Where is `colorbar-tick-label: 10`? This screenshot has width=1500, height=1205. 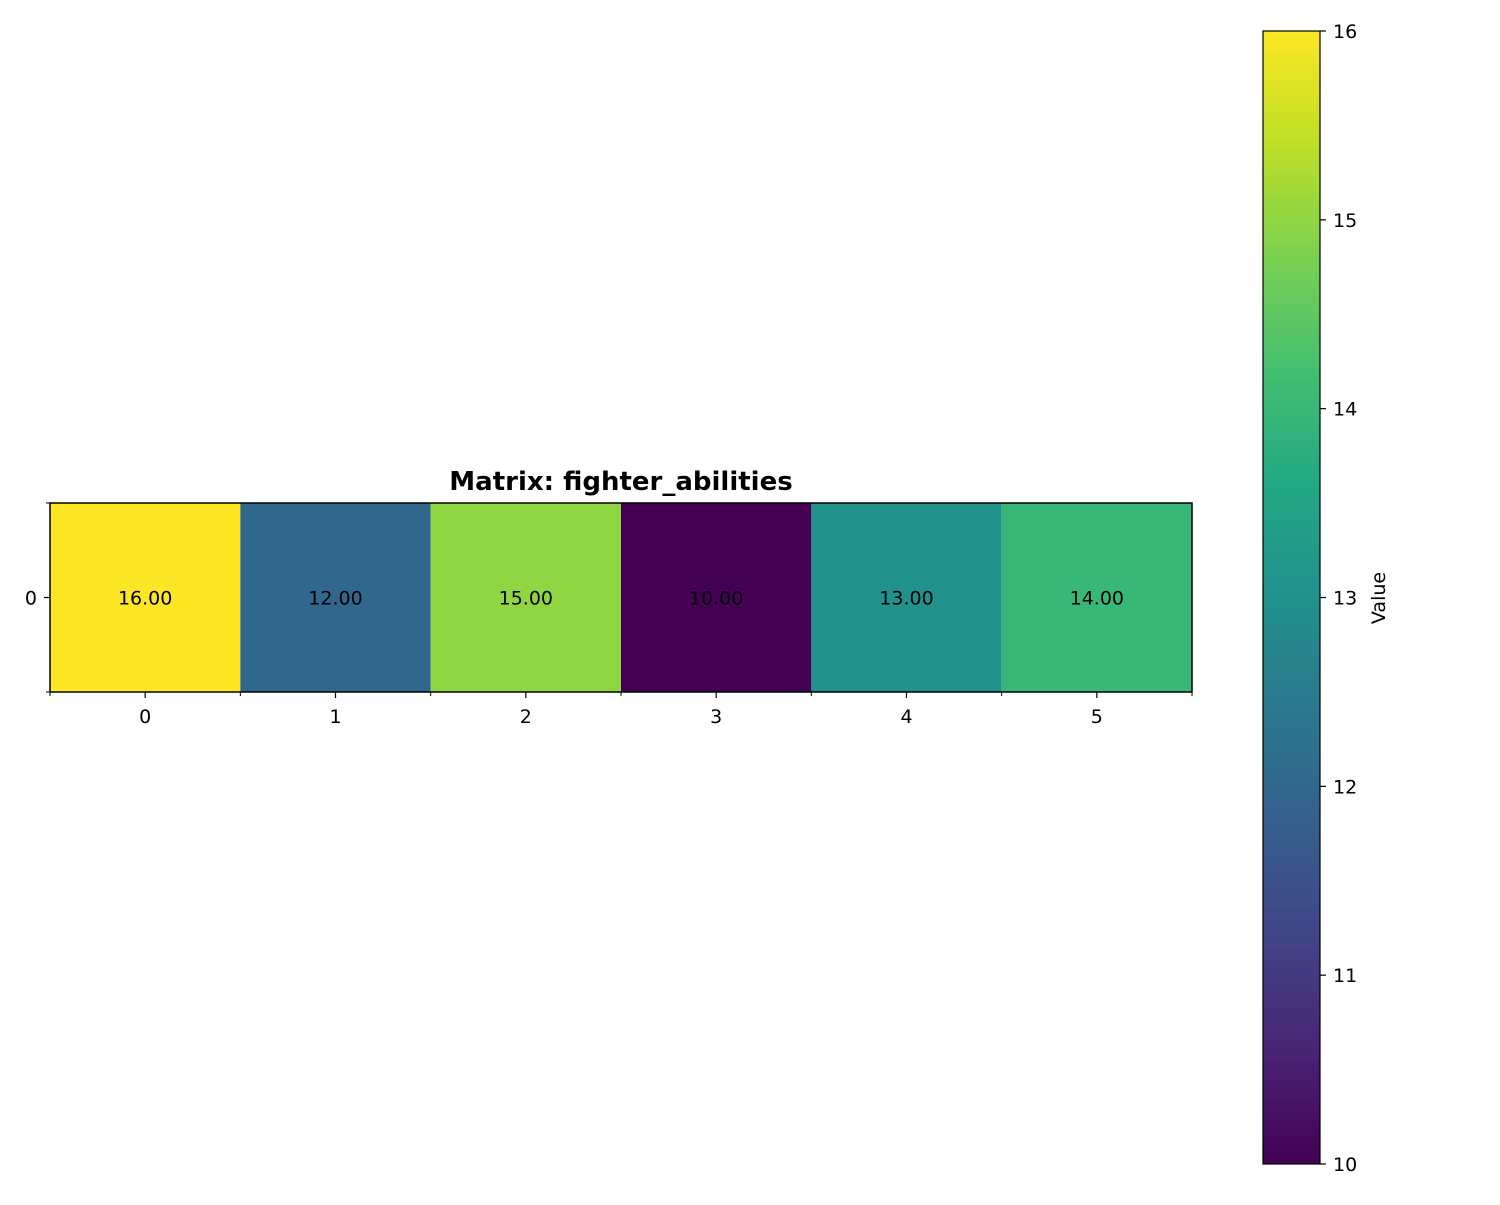 colorbar-tick-label: 10 is located at coordinates (1345, 1165).